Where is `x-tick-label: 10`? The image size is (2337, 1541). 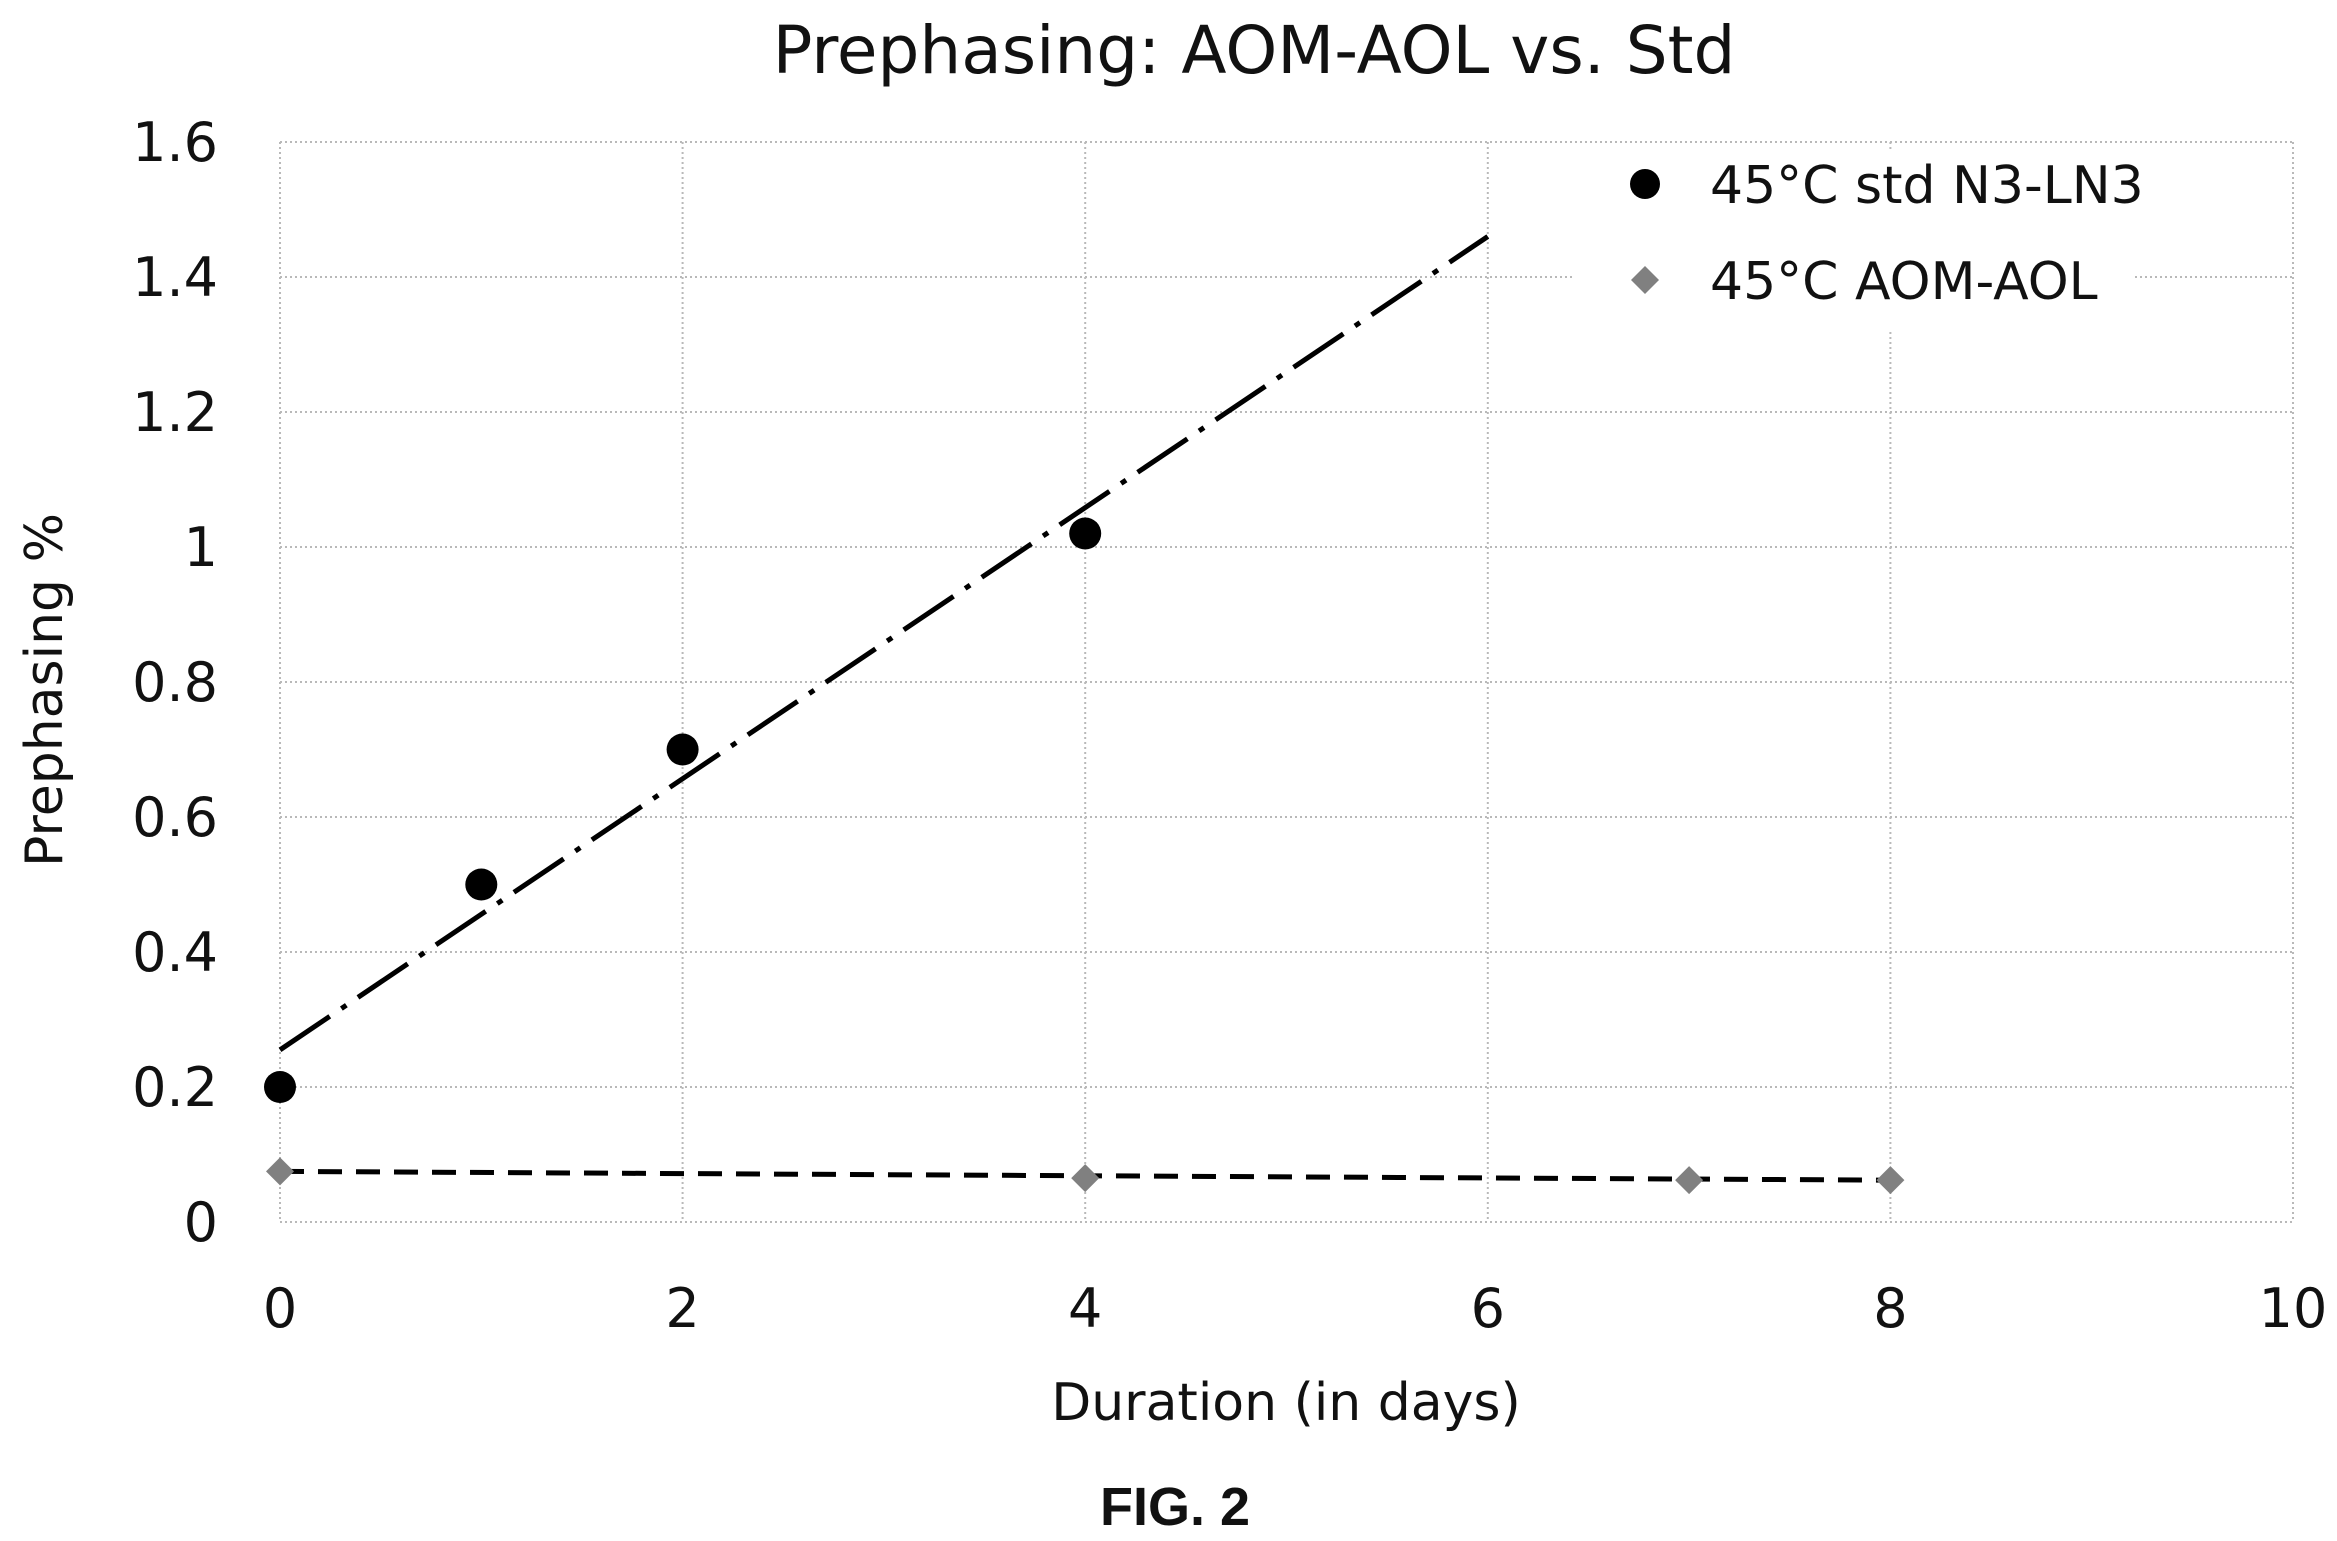 x-tick-label: 10 is located at coordinates (2293, 1308).